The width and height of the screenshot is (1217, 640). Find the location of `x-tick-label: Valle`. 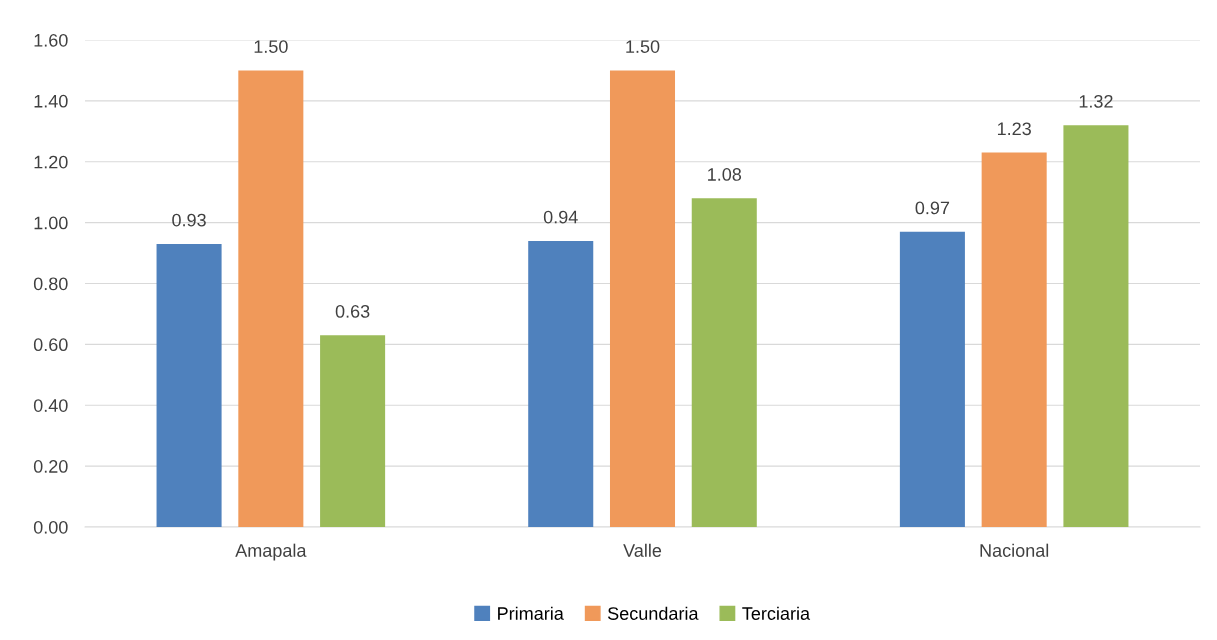

x-tick-label: Valle is located at coordinates (642, 550).